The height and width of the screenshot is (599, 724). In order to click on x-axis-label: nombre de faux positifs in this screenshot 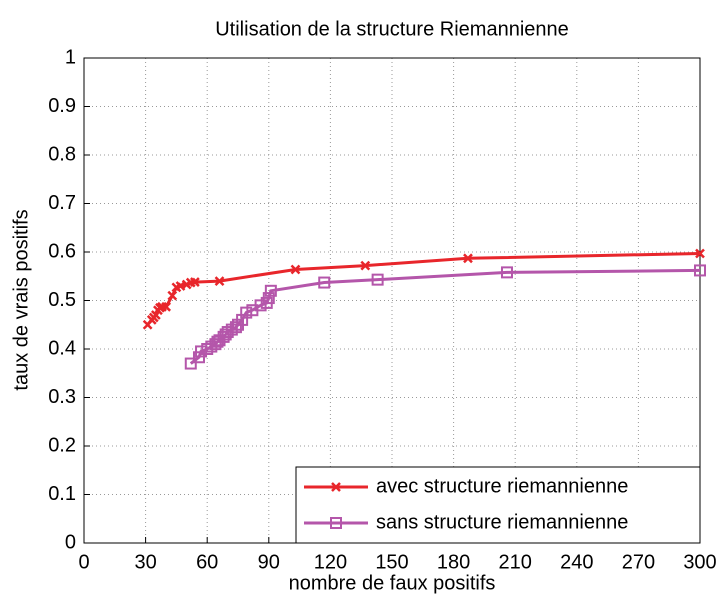, I will do `click(392, 583)`.